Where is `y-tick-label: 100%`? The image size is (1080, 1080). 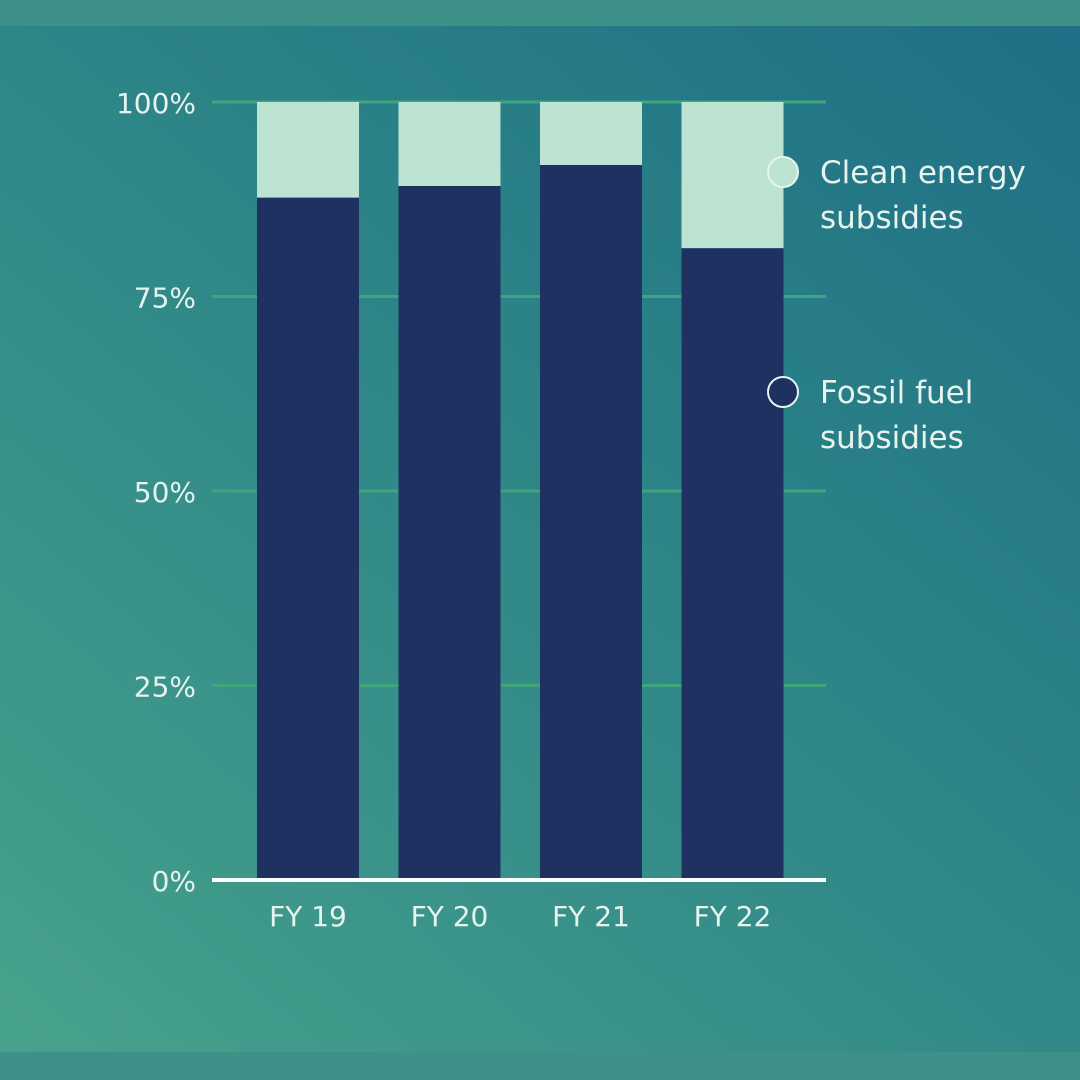 y-tick-label: 100% is located at coordinates (156, 103).